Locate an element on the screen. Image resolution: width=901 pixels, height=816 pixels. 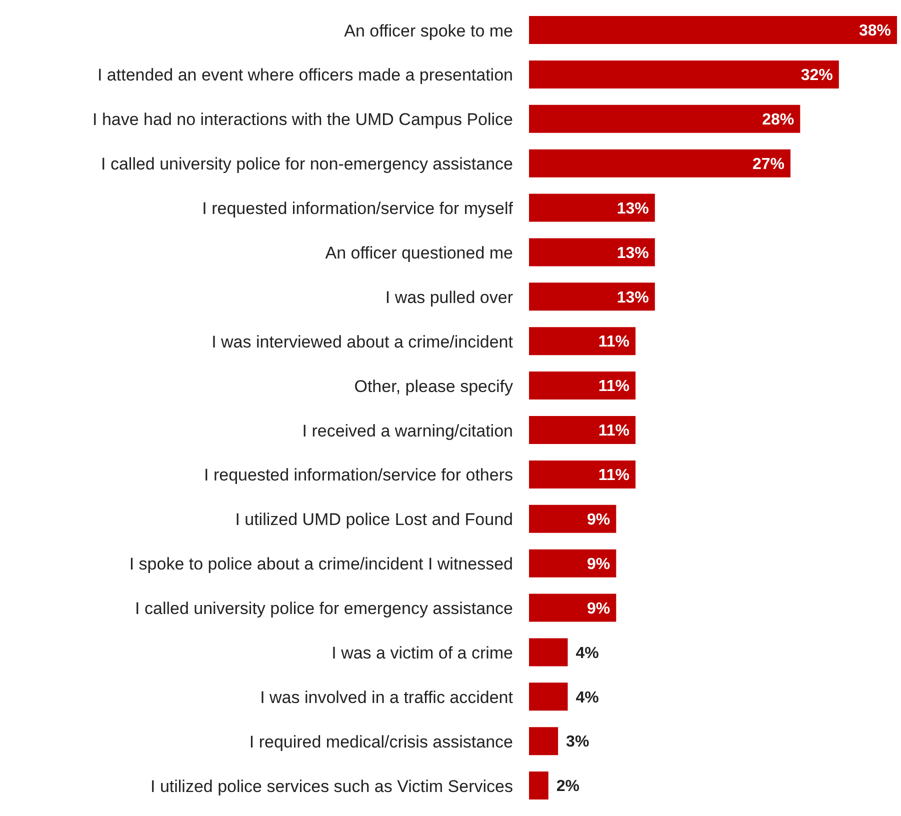
y-tick-label: I was involved in a traffic accident is located at coordinates (387, 697).